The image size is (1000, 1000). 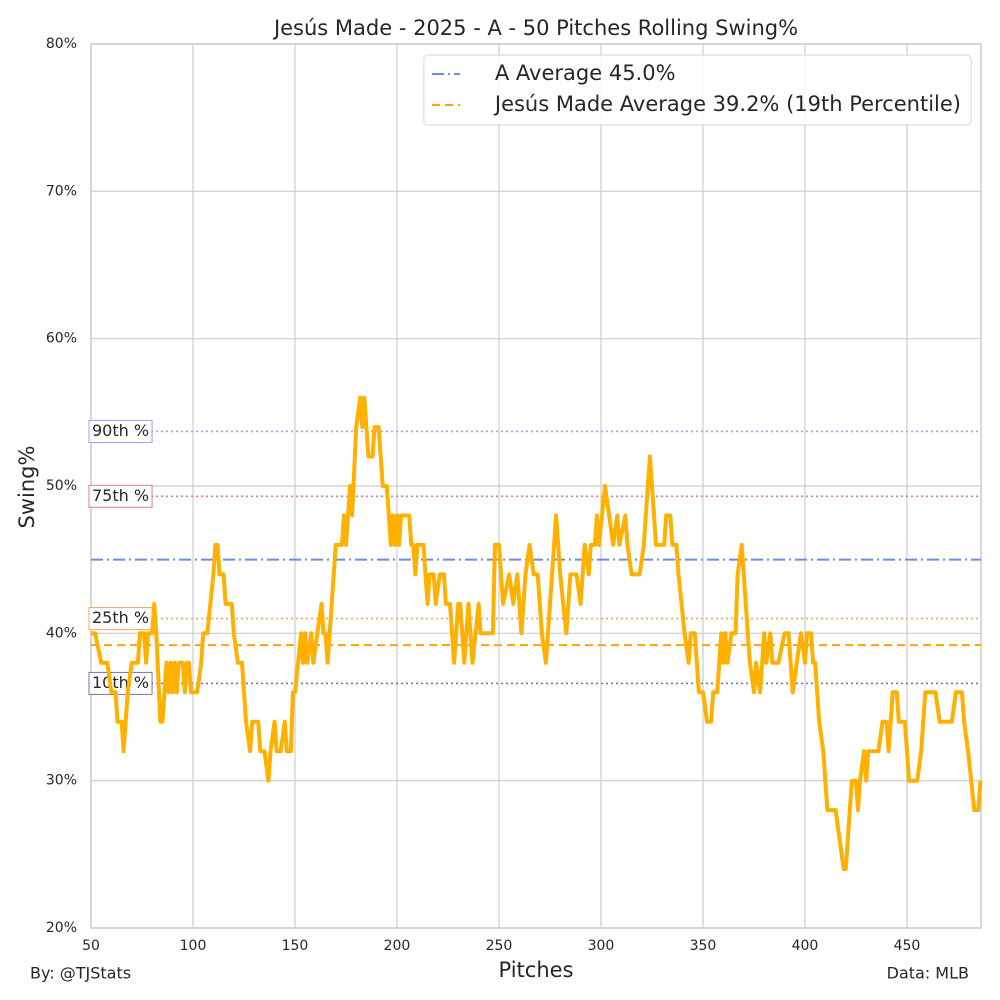 I want to click on y-tick-label: 80%, so click(x=61, y=44).